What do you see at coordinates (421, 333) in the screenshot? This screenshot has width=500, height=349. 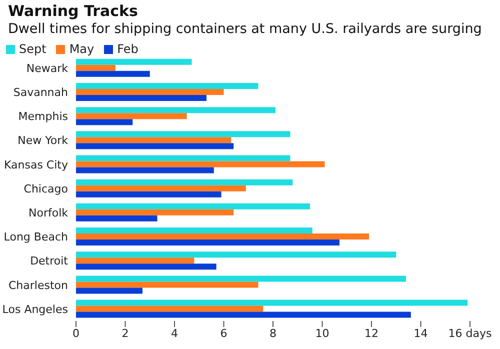 I see `x-tick-label: 14` at bounding box center [421, 333].